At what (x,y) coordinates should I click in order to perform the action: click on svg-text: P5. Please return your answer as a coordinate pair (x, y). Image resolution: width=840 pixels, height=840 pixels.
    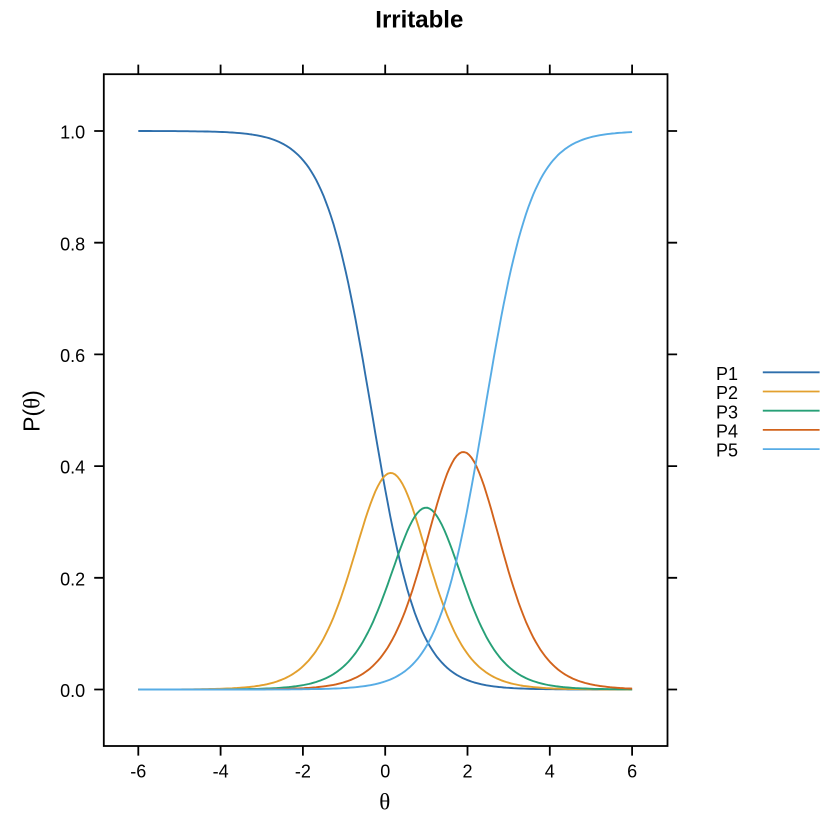
    Looking at the image, I should click on (727, 451).